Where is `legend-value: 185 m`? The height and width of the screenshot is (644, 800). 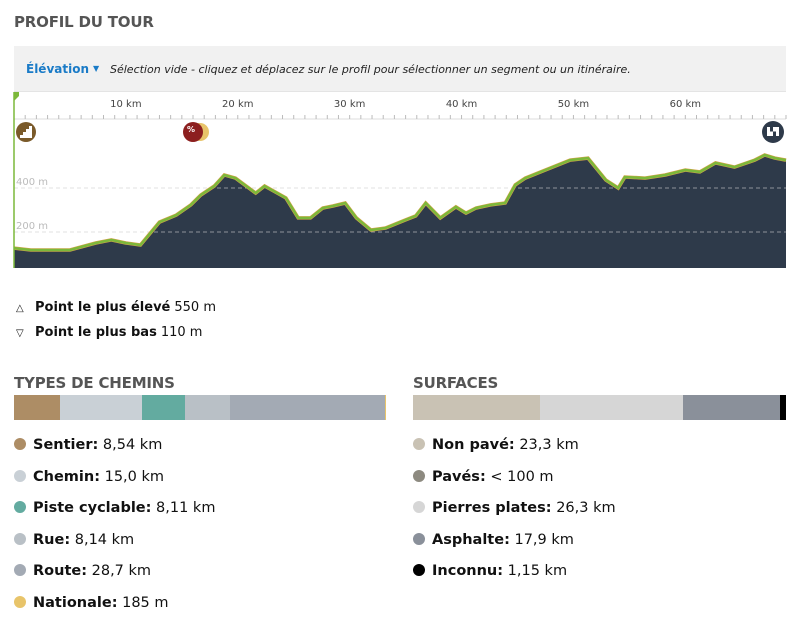
legend-value: 185 m is located at coordinates (145, 602).